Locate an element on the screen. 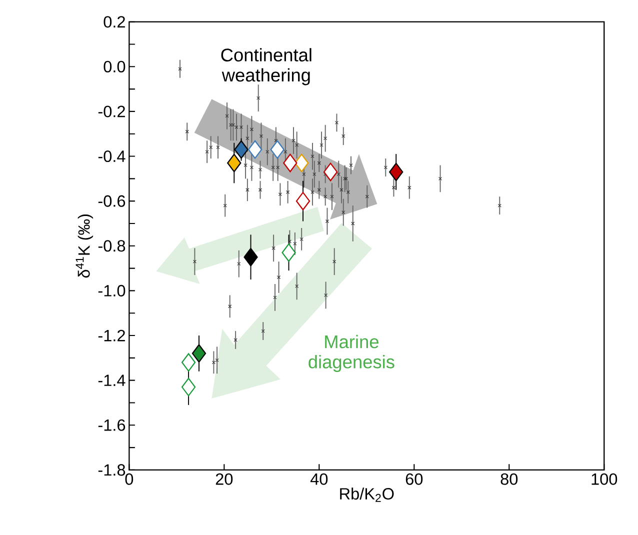  y-tick-label: 0.0 is located at coordinates (115, 66).